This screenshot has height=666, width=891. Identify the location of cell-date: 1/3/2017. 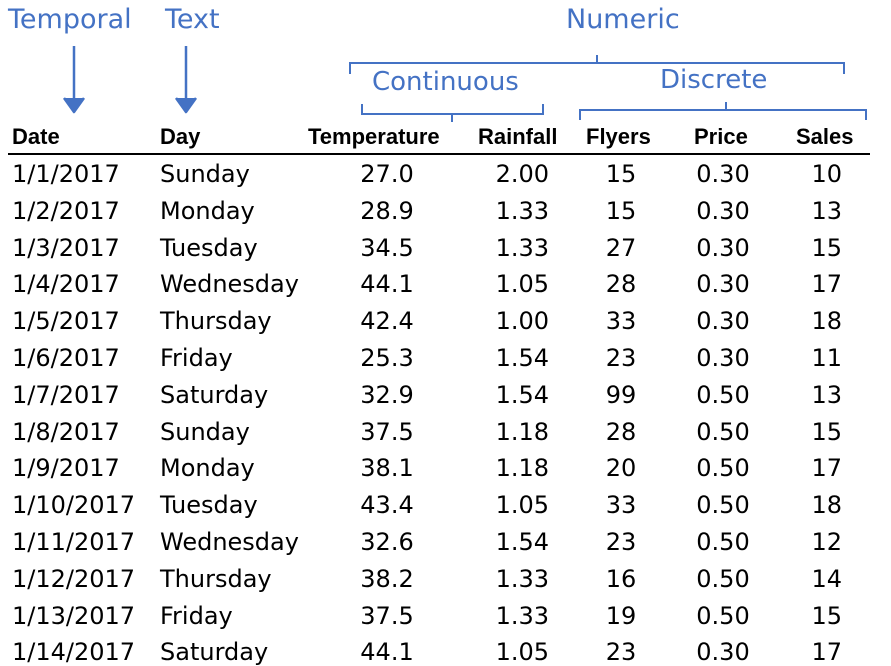
(66, 247).